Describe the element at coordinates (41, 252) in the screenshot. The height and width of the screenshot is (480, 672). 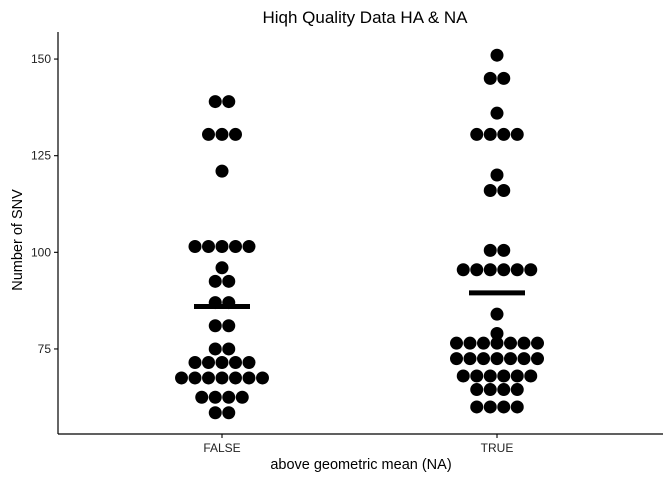
I see `y-tick-label: 100` at that location.